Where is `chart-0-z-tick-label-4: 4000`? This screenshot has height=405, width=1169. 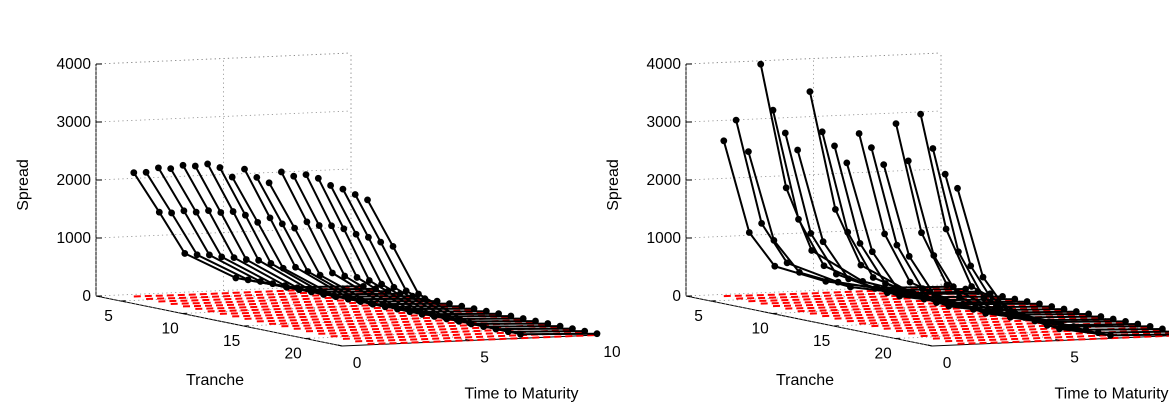 chart-0-z-tick-label-4: 4000 is located at coordinates (74, 64).